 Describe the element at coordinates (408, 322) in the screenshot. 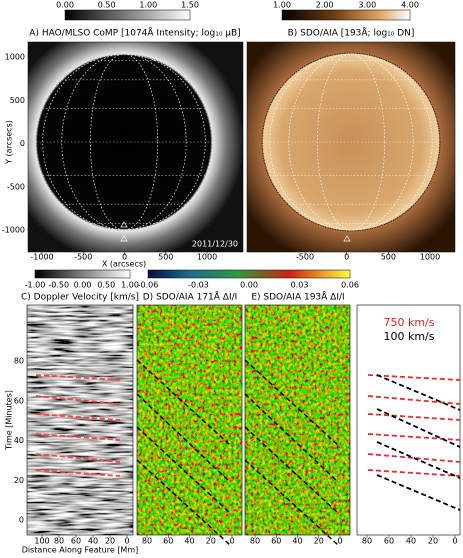

I see `legend-fast: 750 km/s` at that location.